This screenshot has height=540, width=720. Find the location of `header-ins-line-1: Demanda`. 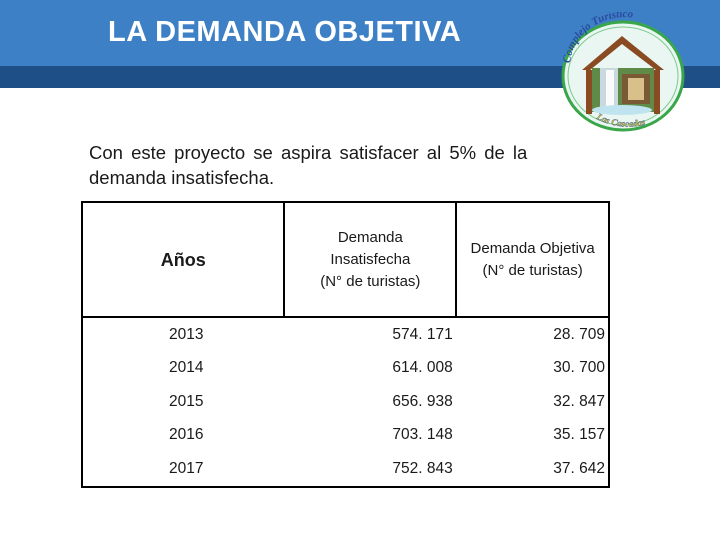

header-ins-line-1: Demanda is located at coordinates (370, 237).